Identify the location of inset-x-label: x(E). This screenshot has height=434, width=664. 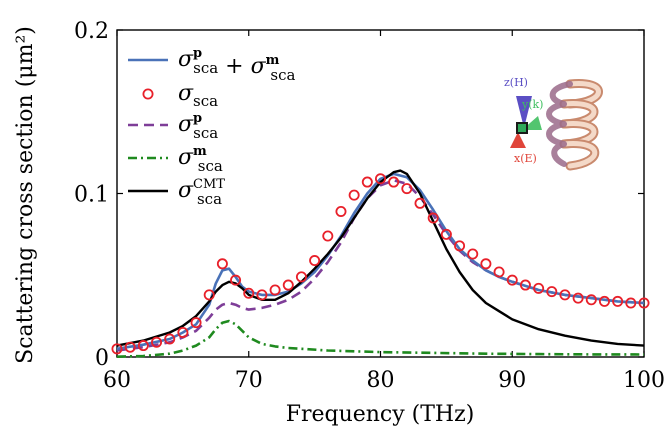
(525, 158).